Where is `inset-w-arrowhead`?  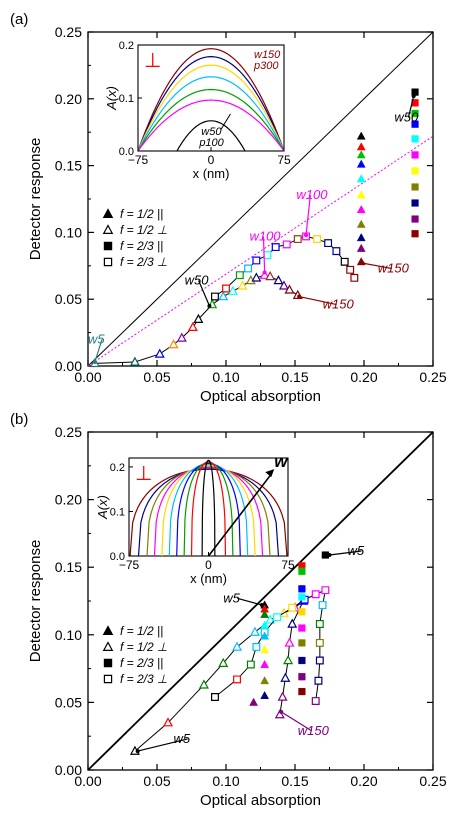 inset-w-arrowhead is located at coordinates (270, 473).